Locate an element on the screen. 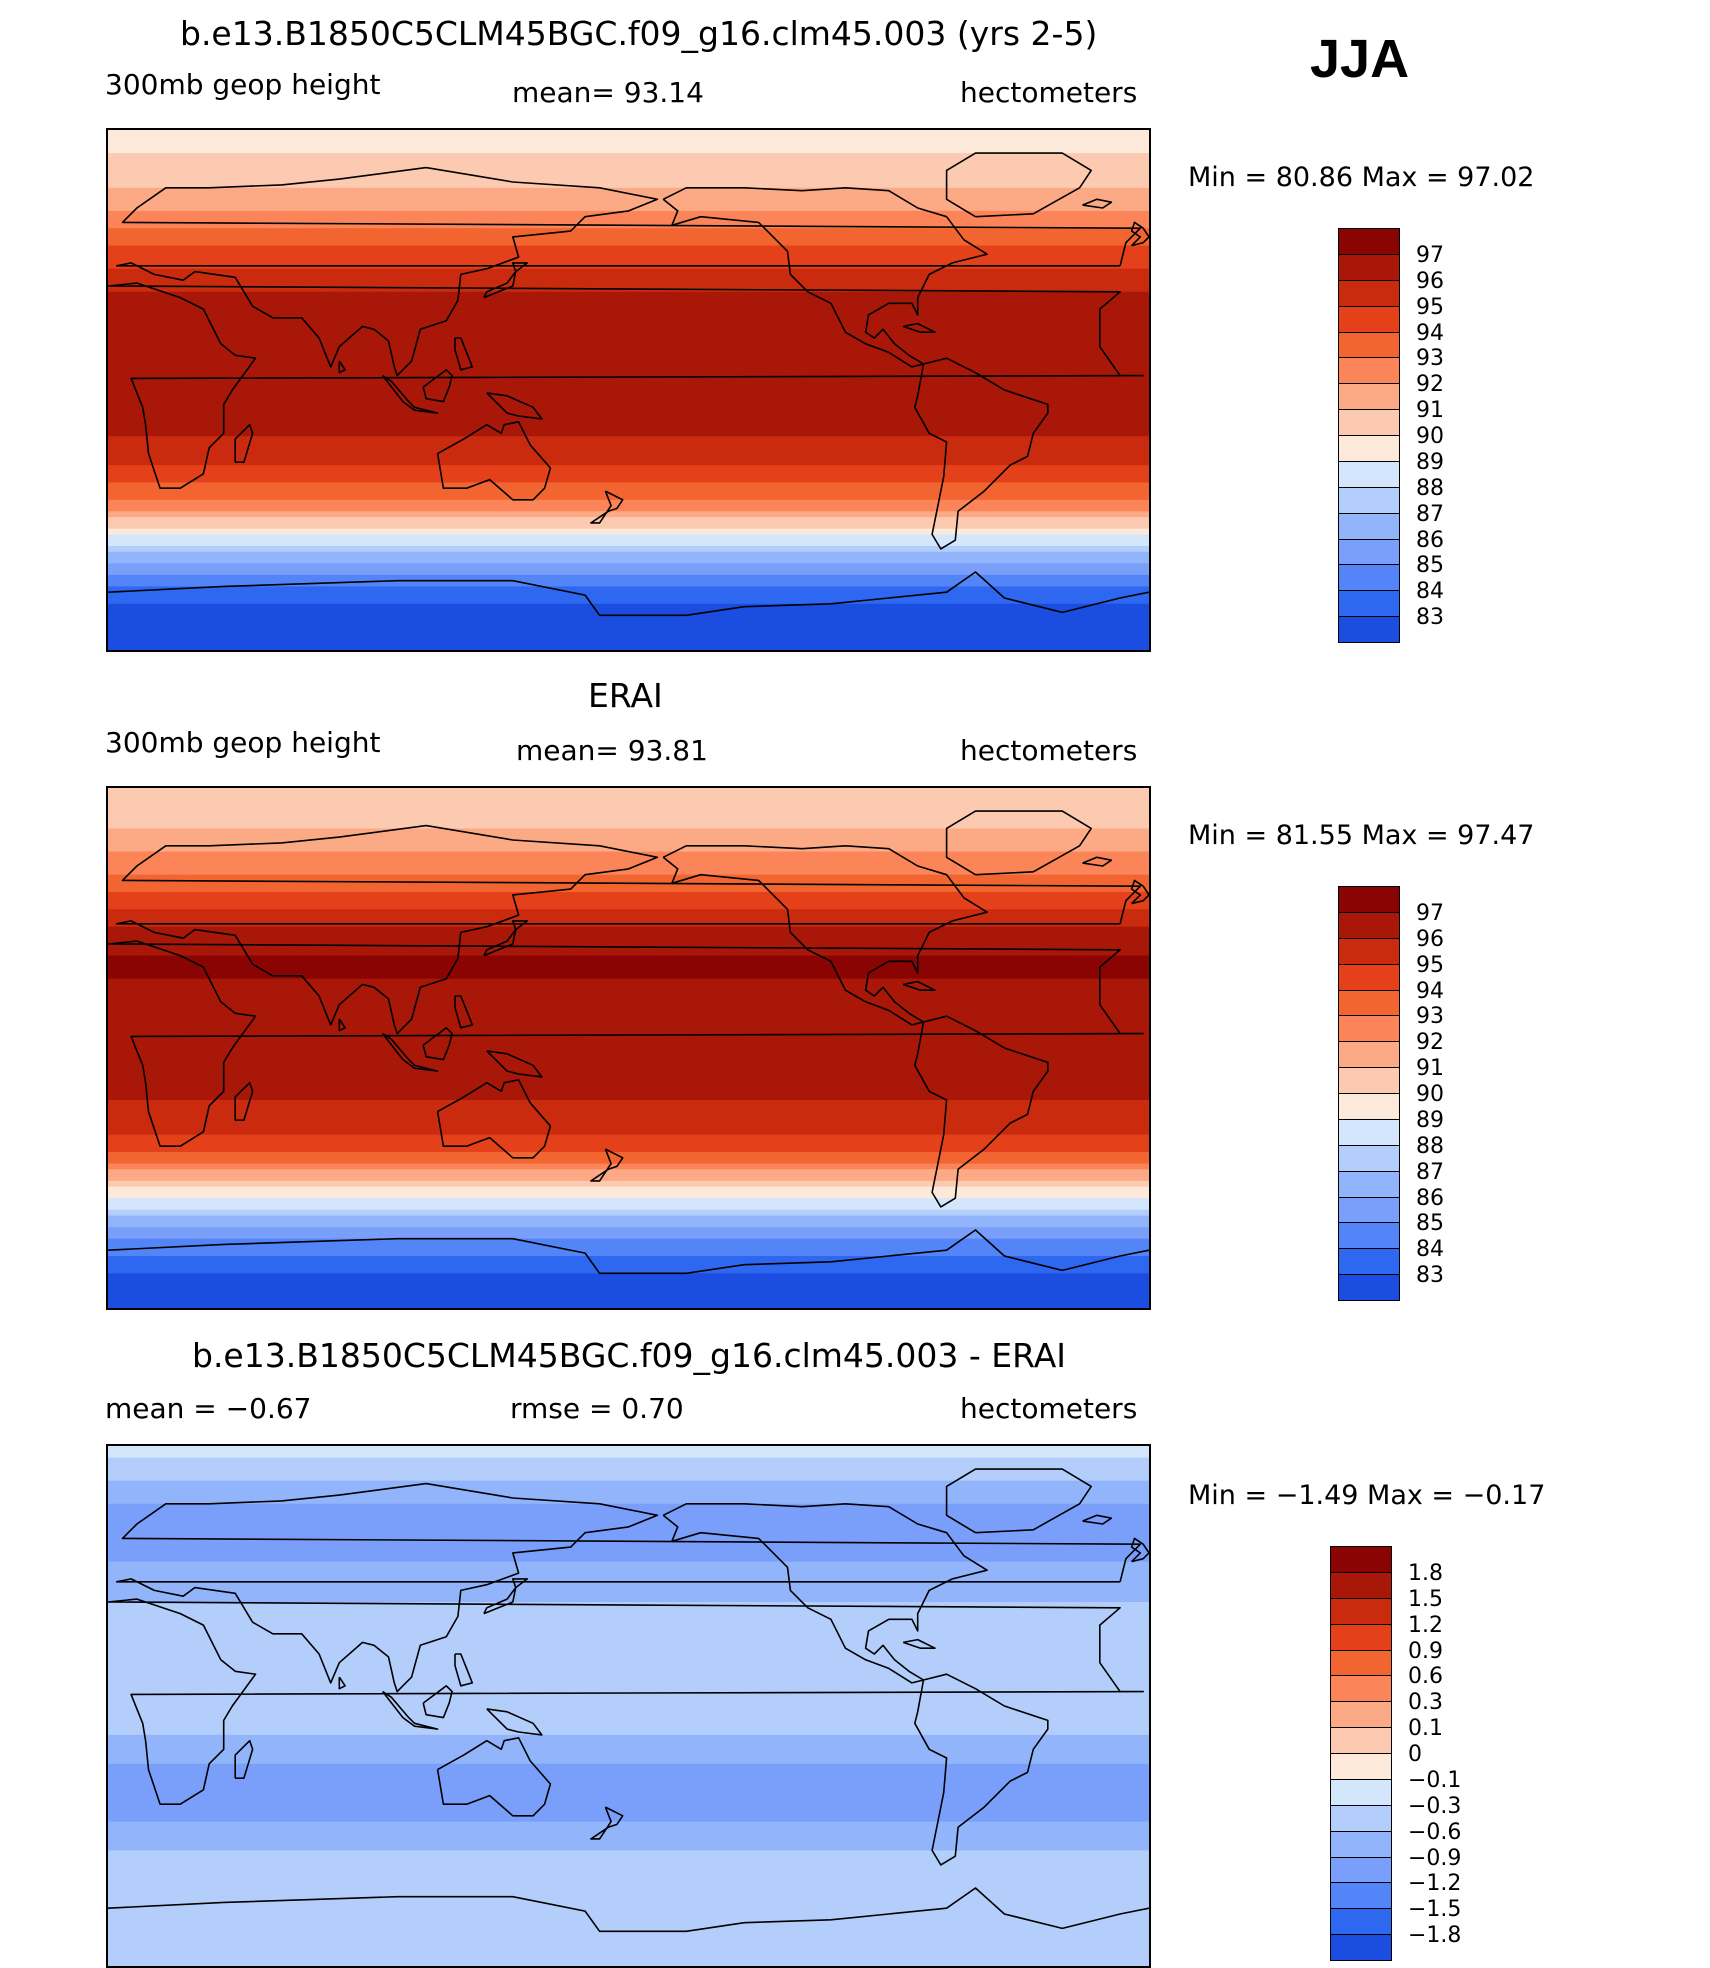  panel-model-mean: mean= 93.14 is located at coordinates (608, 92).